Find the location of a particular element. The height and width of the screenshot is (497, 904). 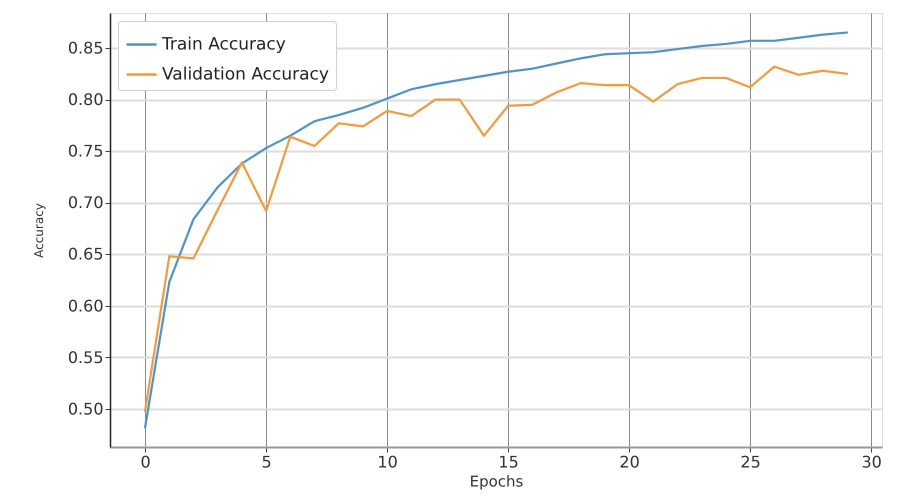

y-tick-label: 0.65 is located at coordinates (86, 254).